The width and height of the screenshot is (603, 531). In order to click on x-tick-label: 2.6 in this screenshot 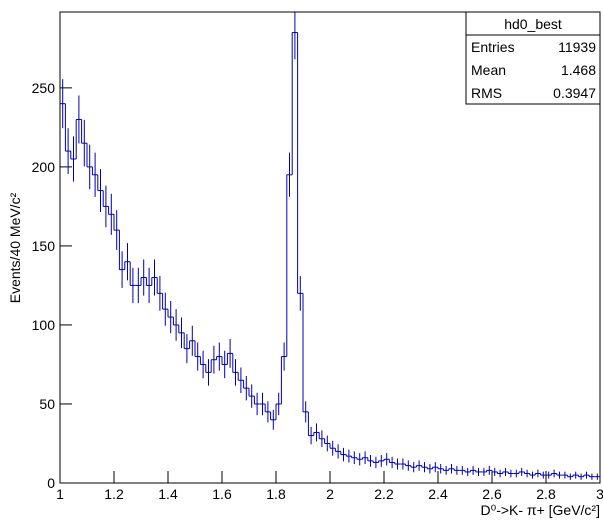, I will do `click(492, 494)`.